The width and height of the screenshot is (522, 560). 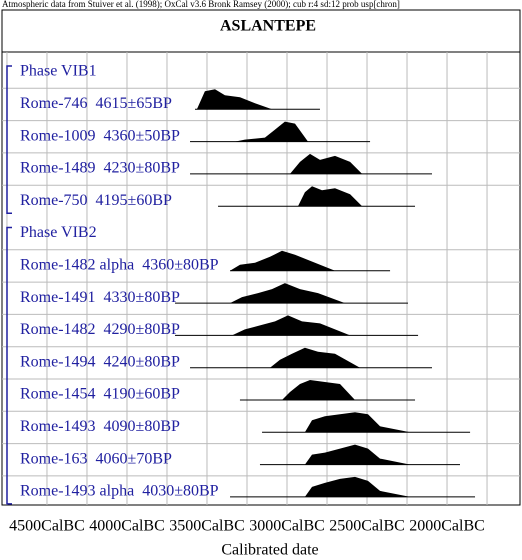 What do you see at coordinates (447, 526) in the screenshot?
I see `x-tick-label: 2000CalBC` at bounding box center [447, 526].